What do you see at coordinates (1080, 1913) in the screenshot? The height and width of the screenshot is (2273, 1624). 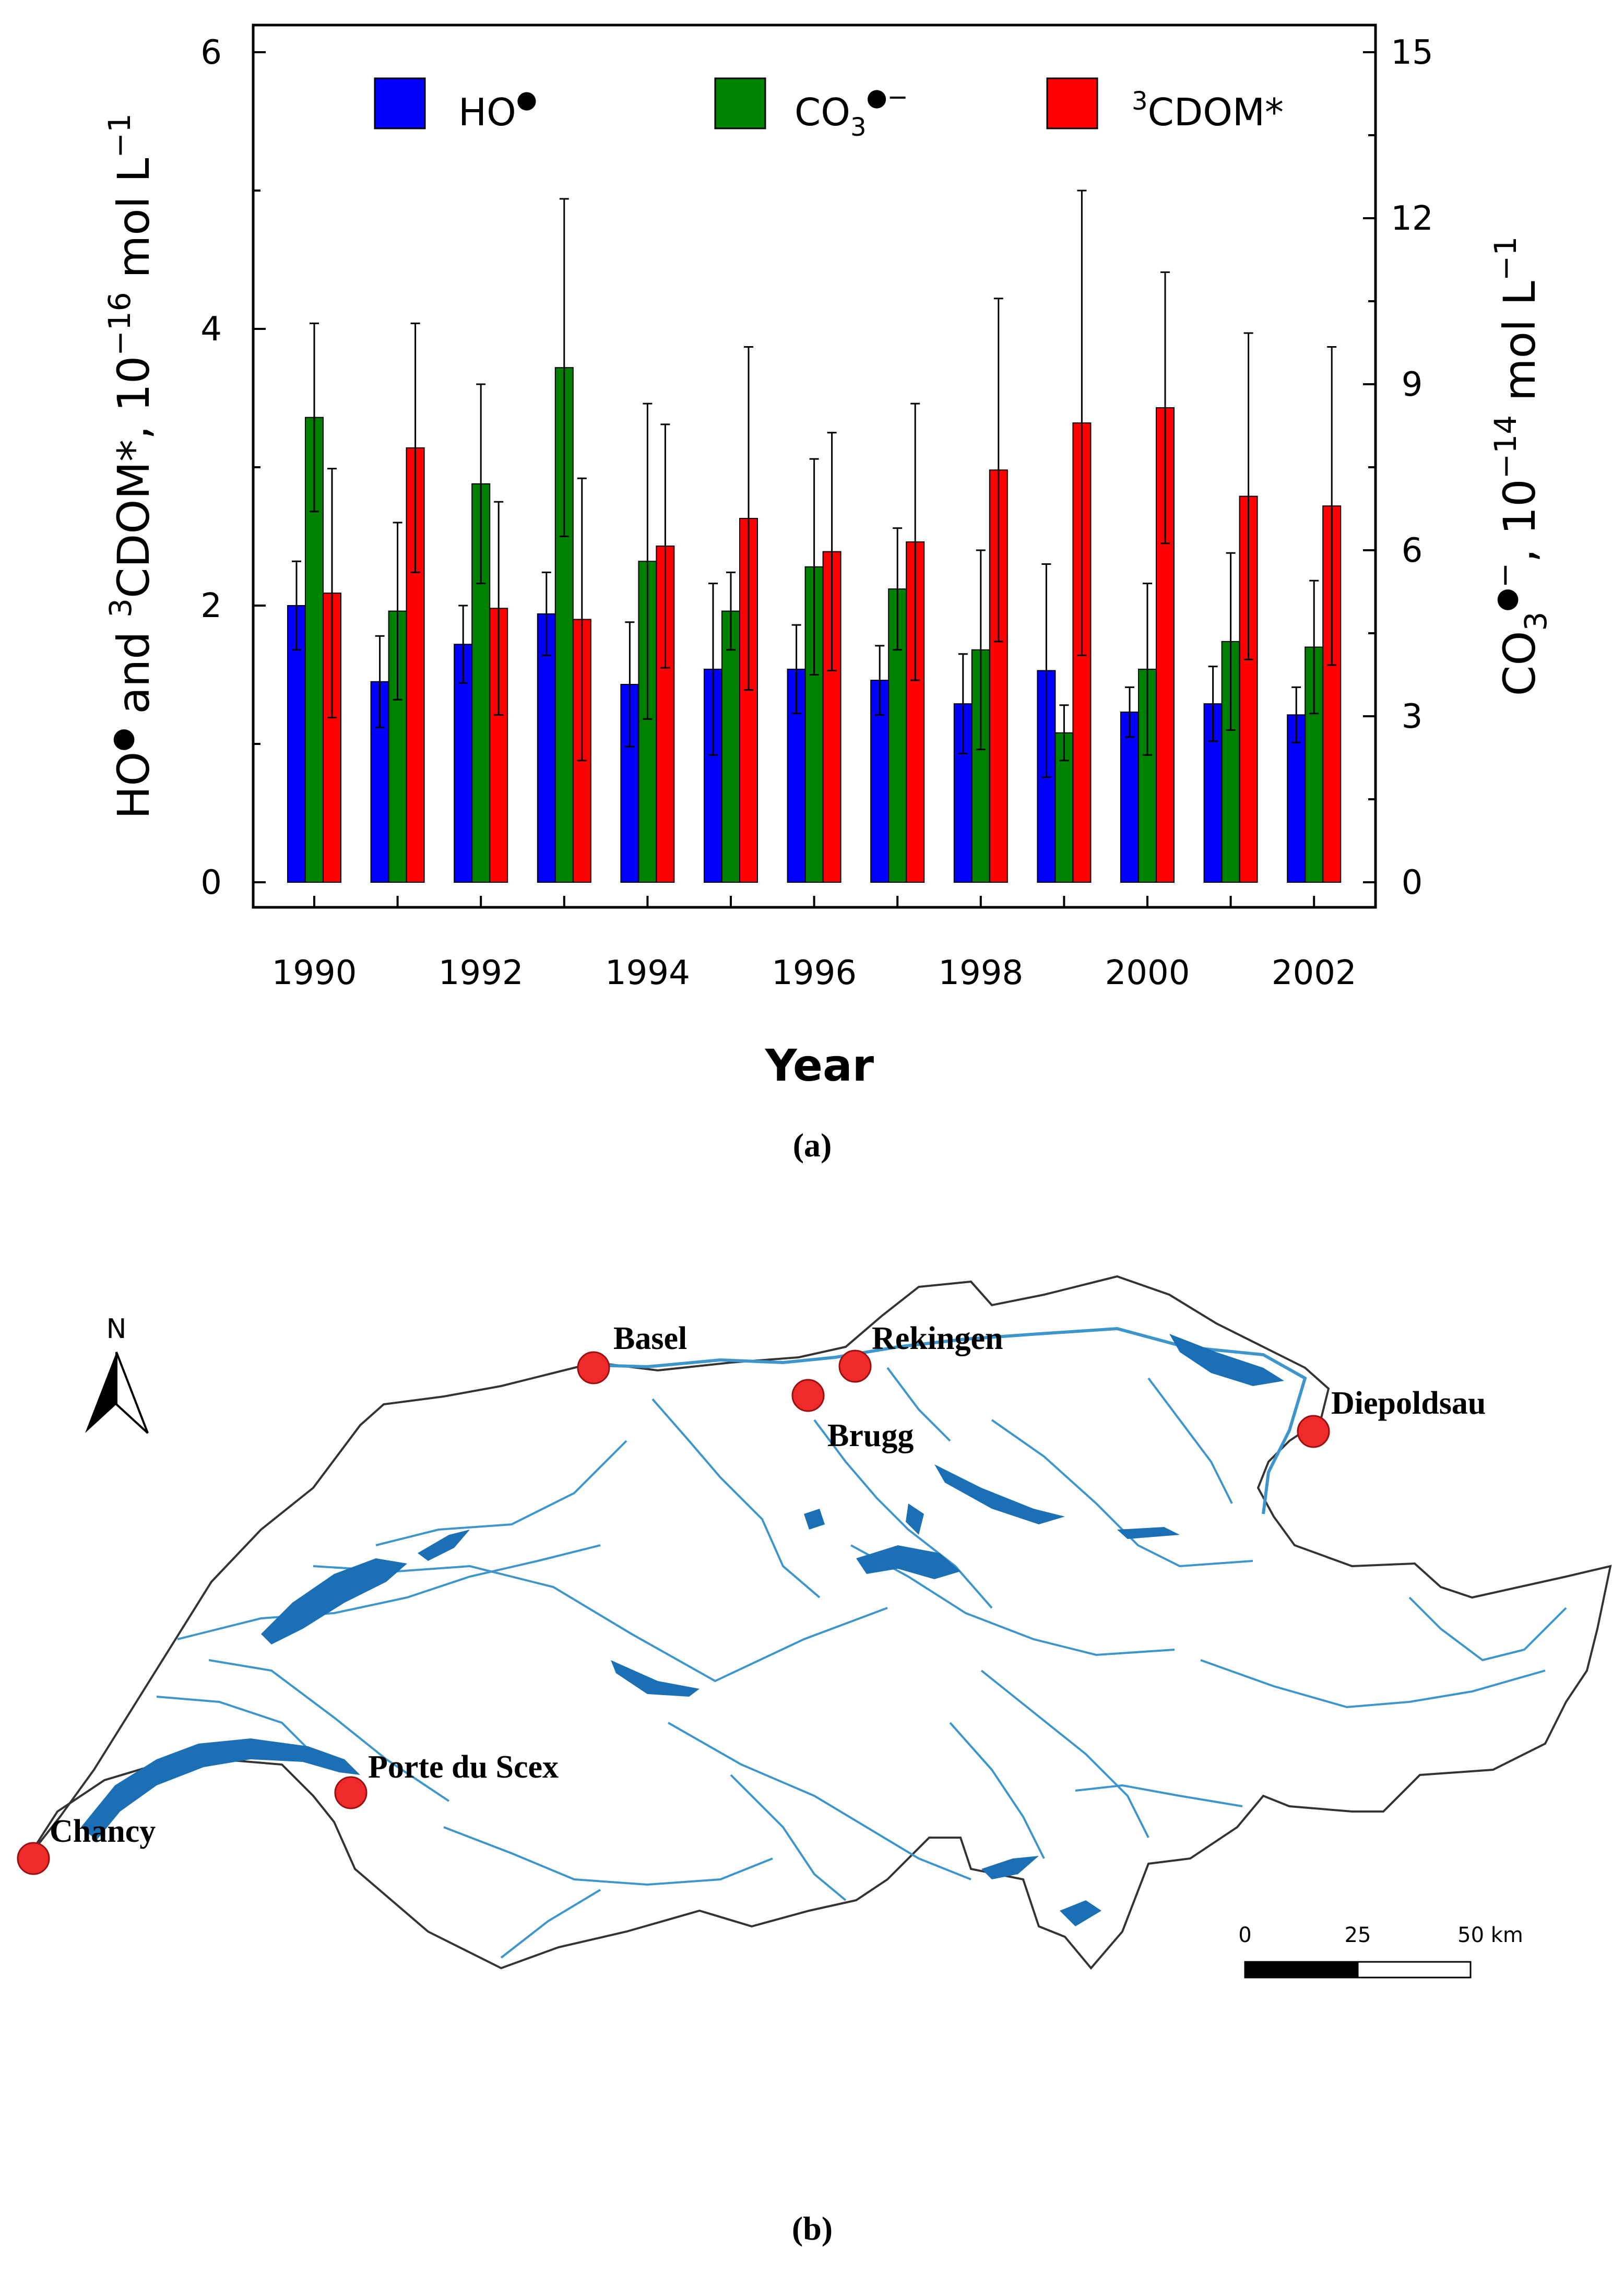 I see `lake-lugano` at bounding box center [1080, 1913].